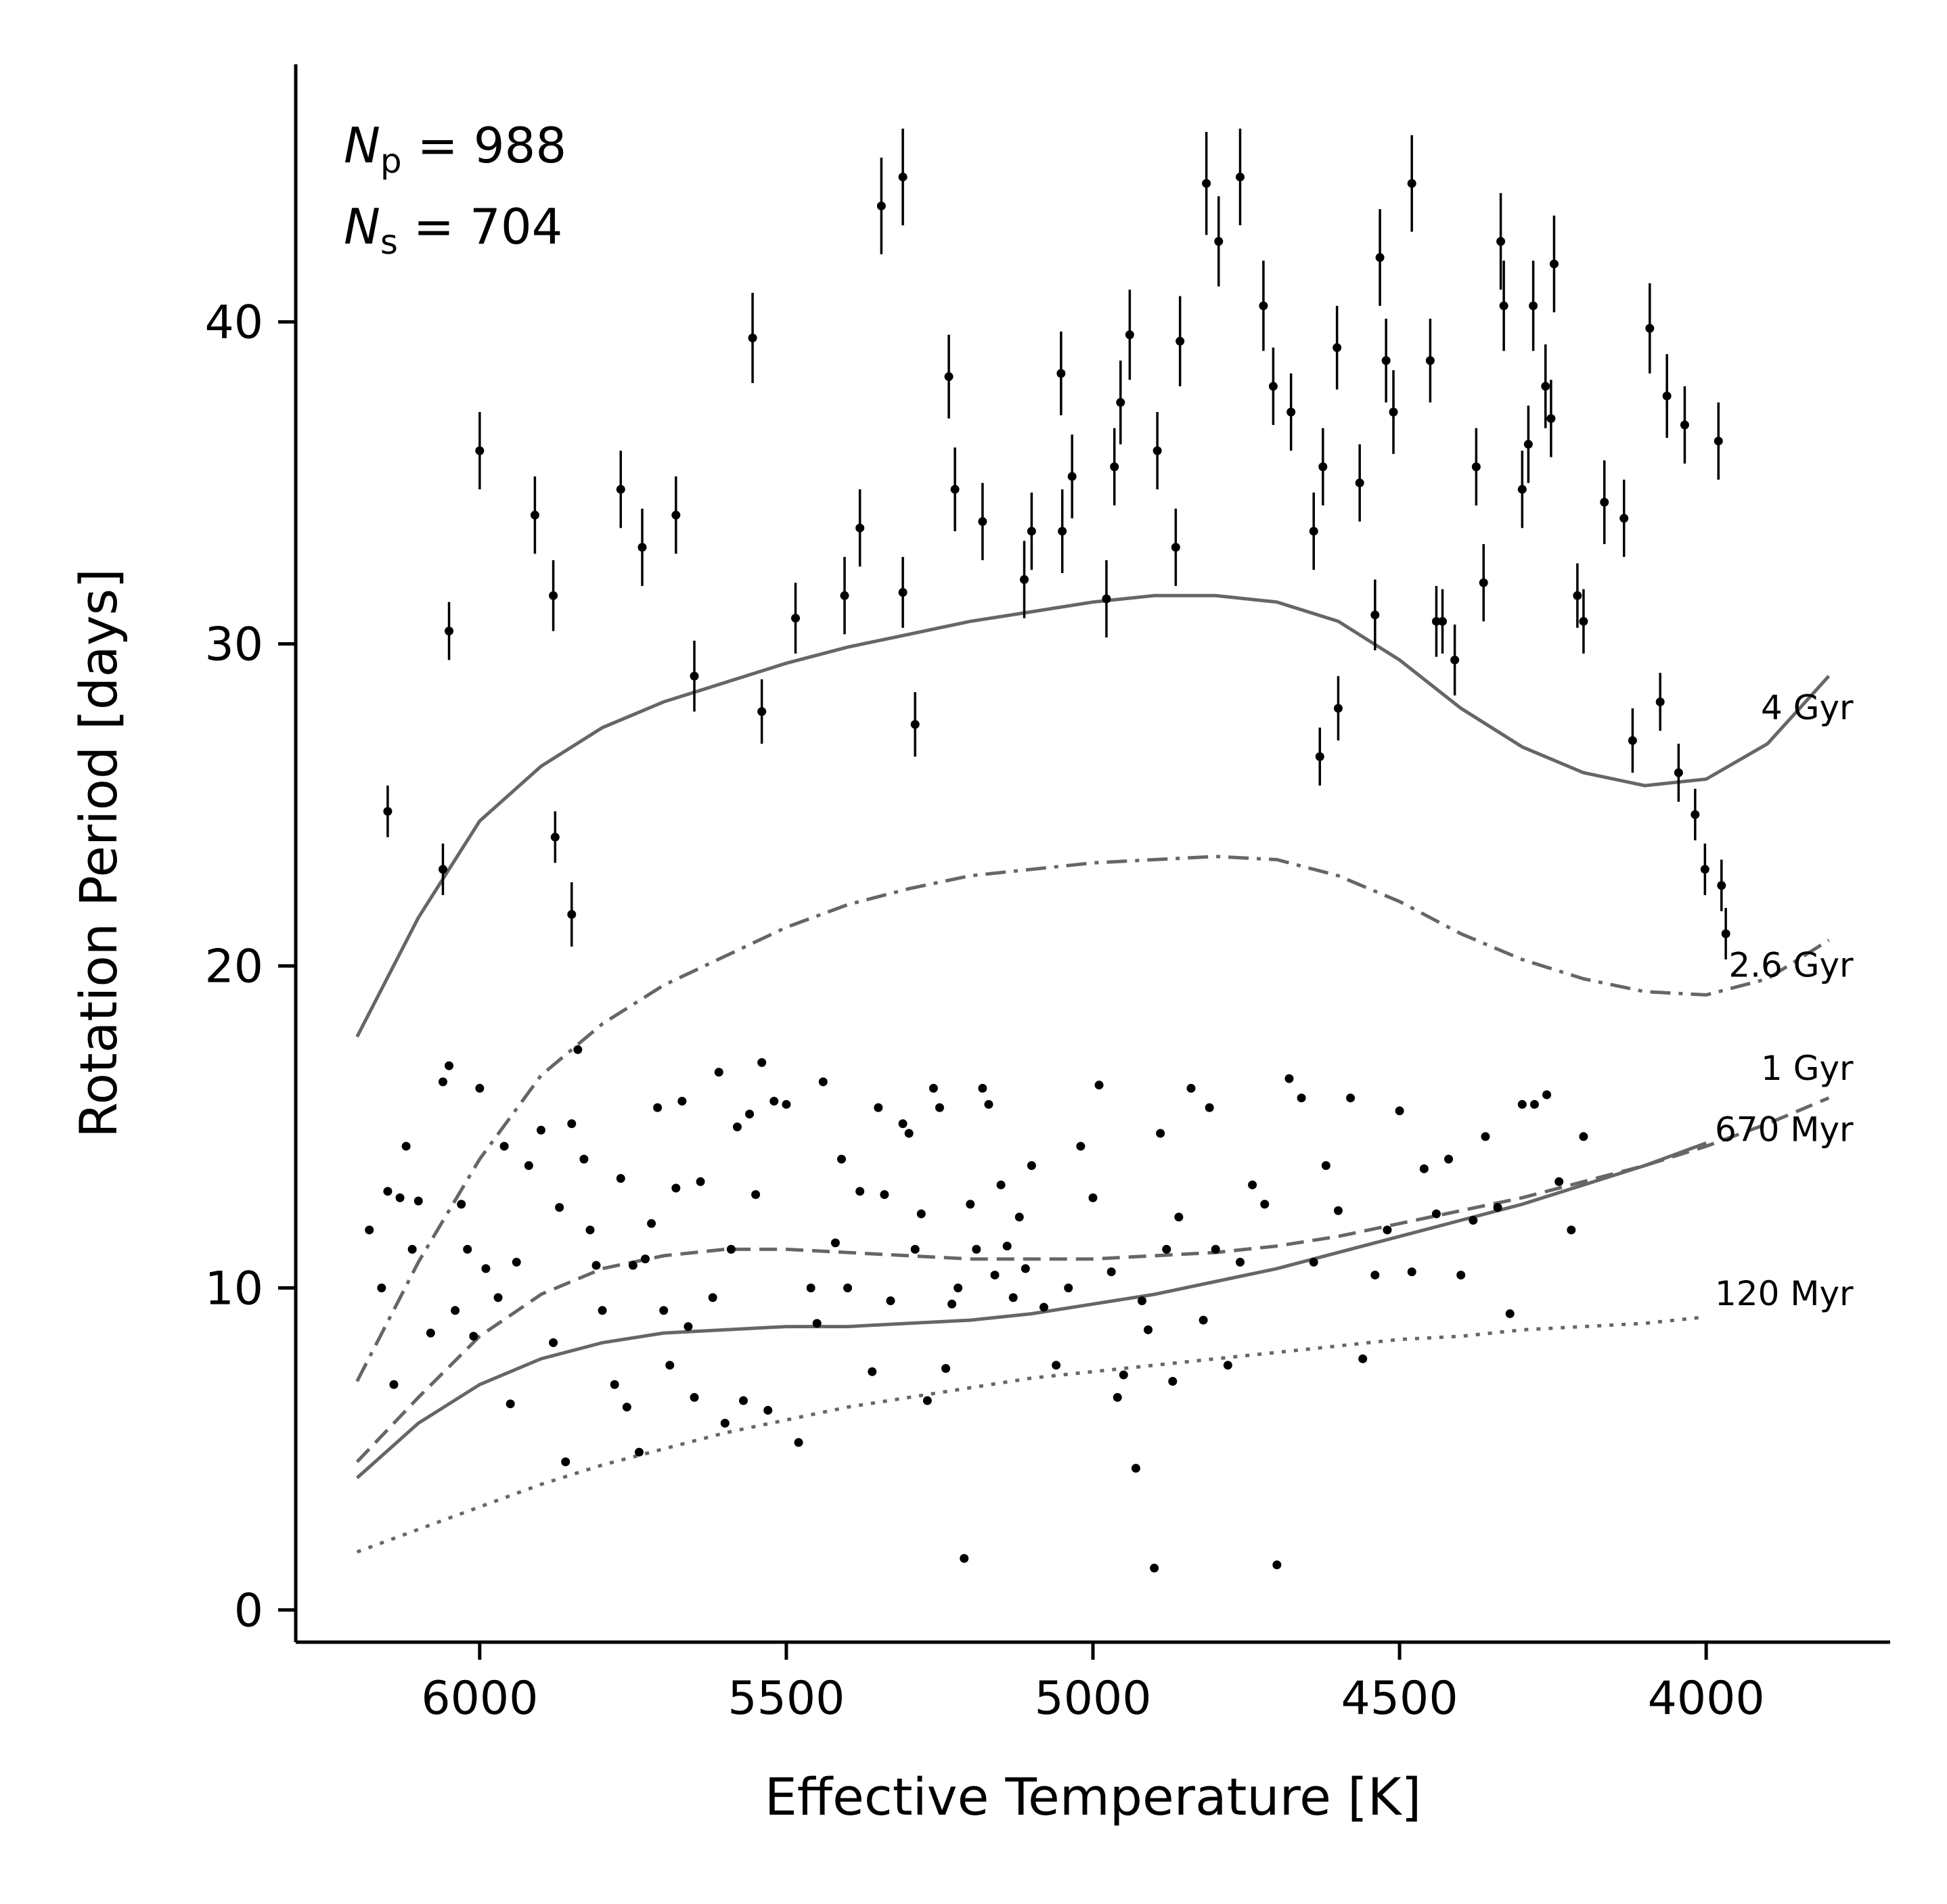  I want to click on curve-label-2-6-gyr: 2.6 Gyr, so click(1791, 965).